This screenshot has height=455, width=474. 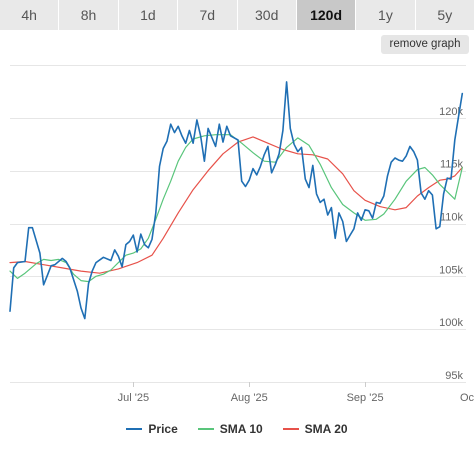 I want to click on legend-item-sma-10: SMA 10, so click(x=230, y=429).